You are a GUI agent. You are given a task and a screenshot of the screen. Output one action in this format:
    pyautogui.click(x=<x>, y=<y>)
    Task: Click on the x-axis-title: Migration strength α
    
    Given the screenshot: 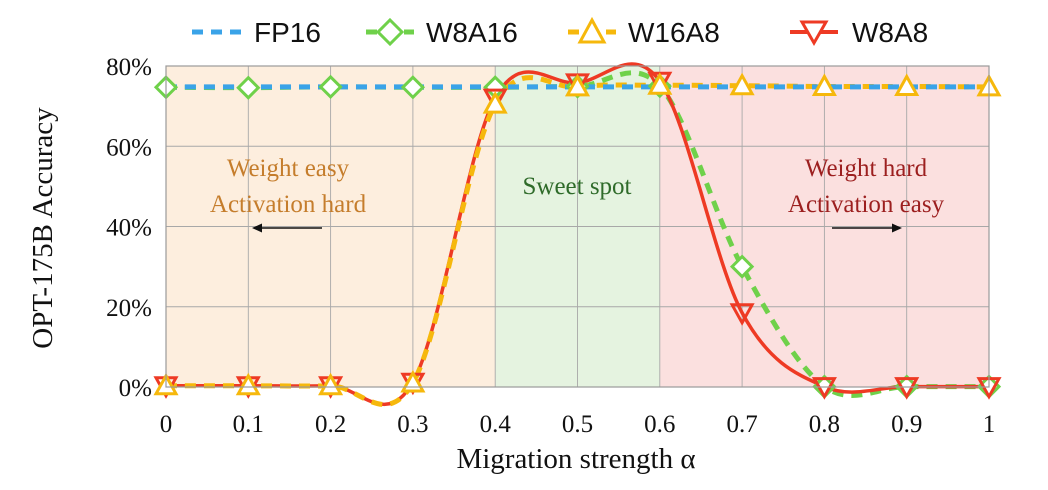 What is the action you would take?
    pyautogui.click(x=575, y=459)
    